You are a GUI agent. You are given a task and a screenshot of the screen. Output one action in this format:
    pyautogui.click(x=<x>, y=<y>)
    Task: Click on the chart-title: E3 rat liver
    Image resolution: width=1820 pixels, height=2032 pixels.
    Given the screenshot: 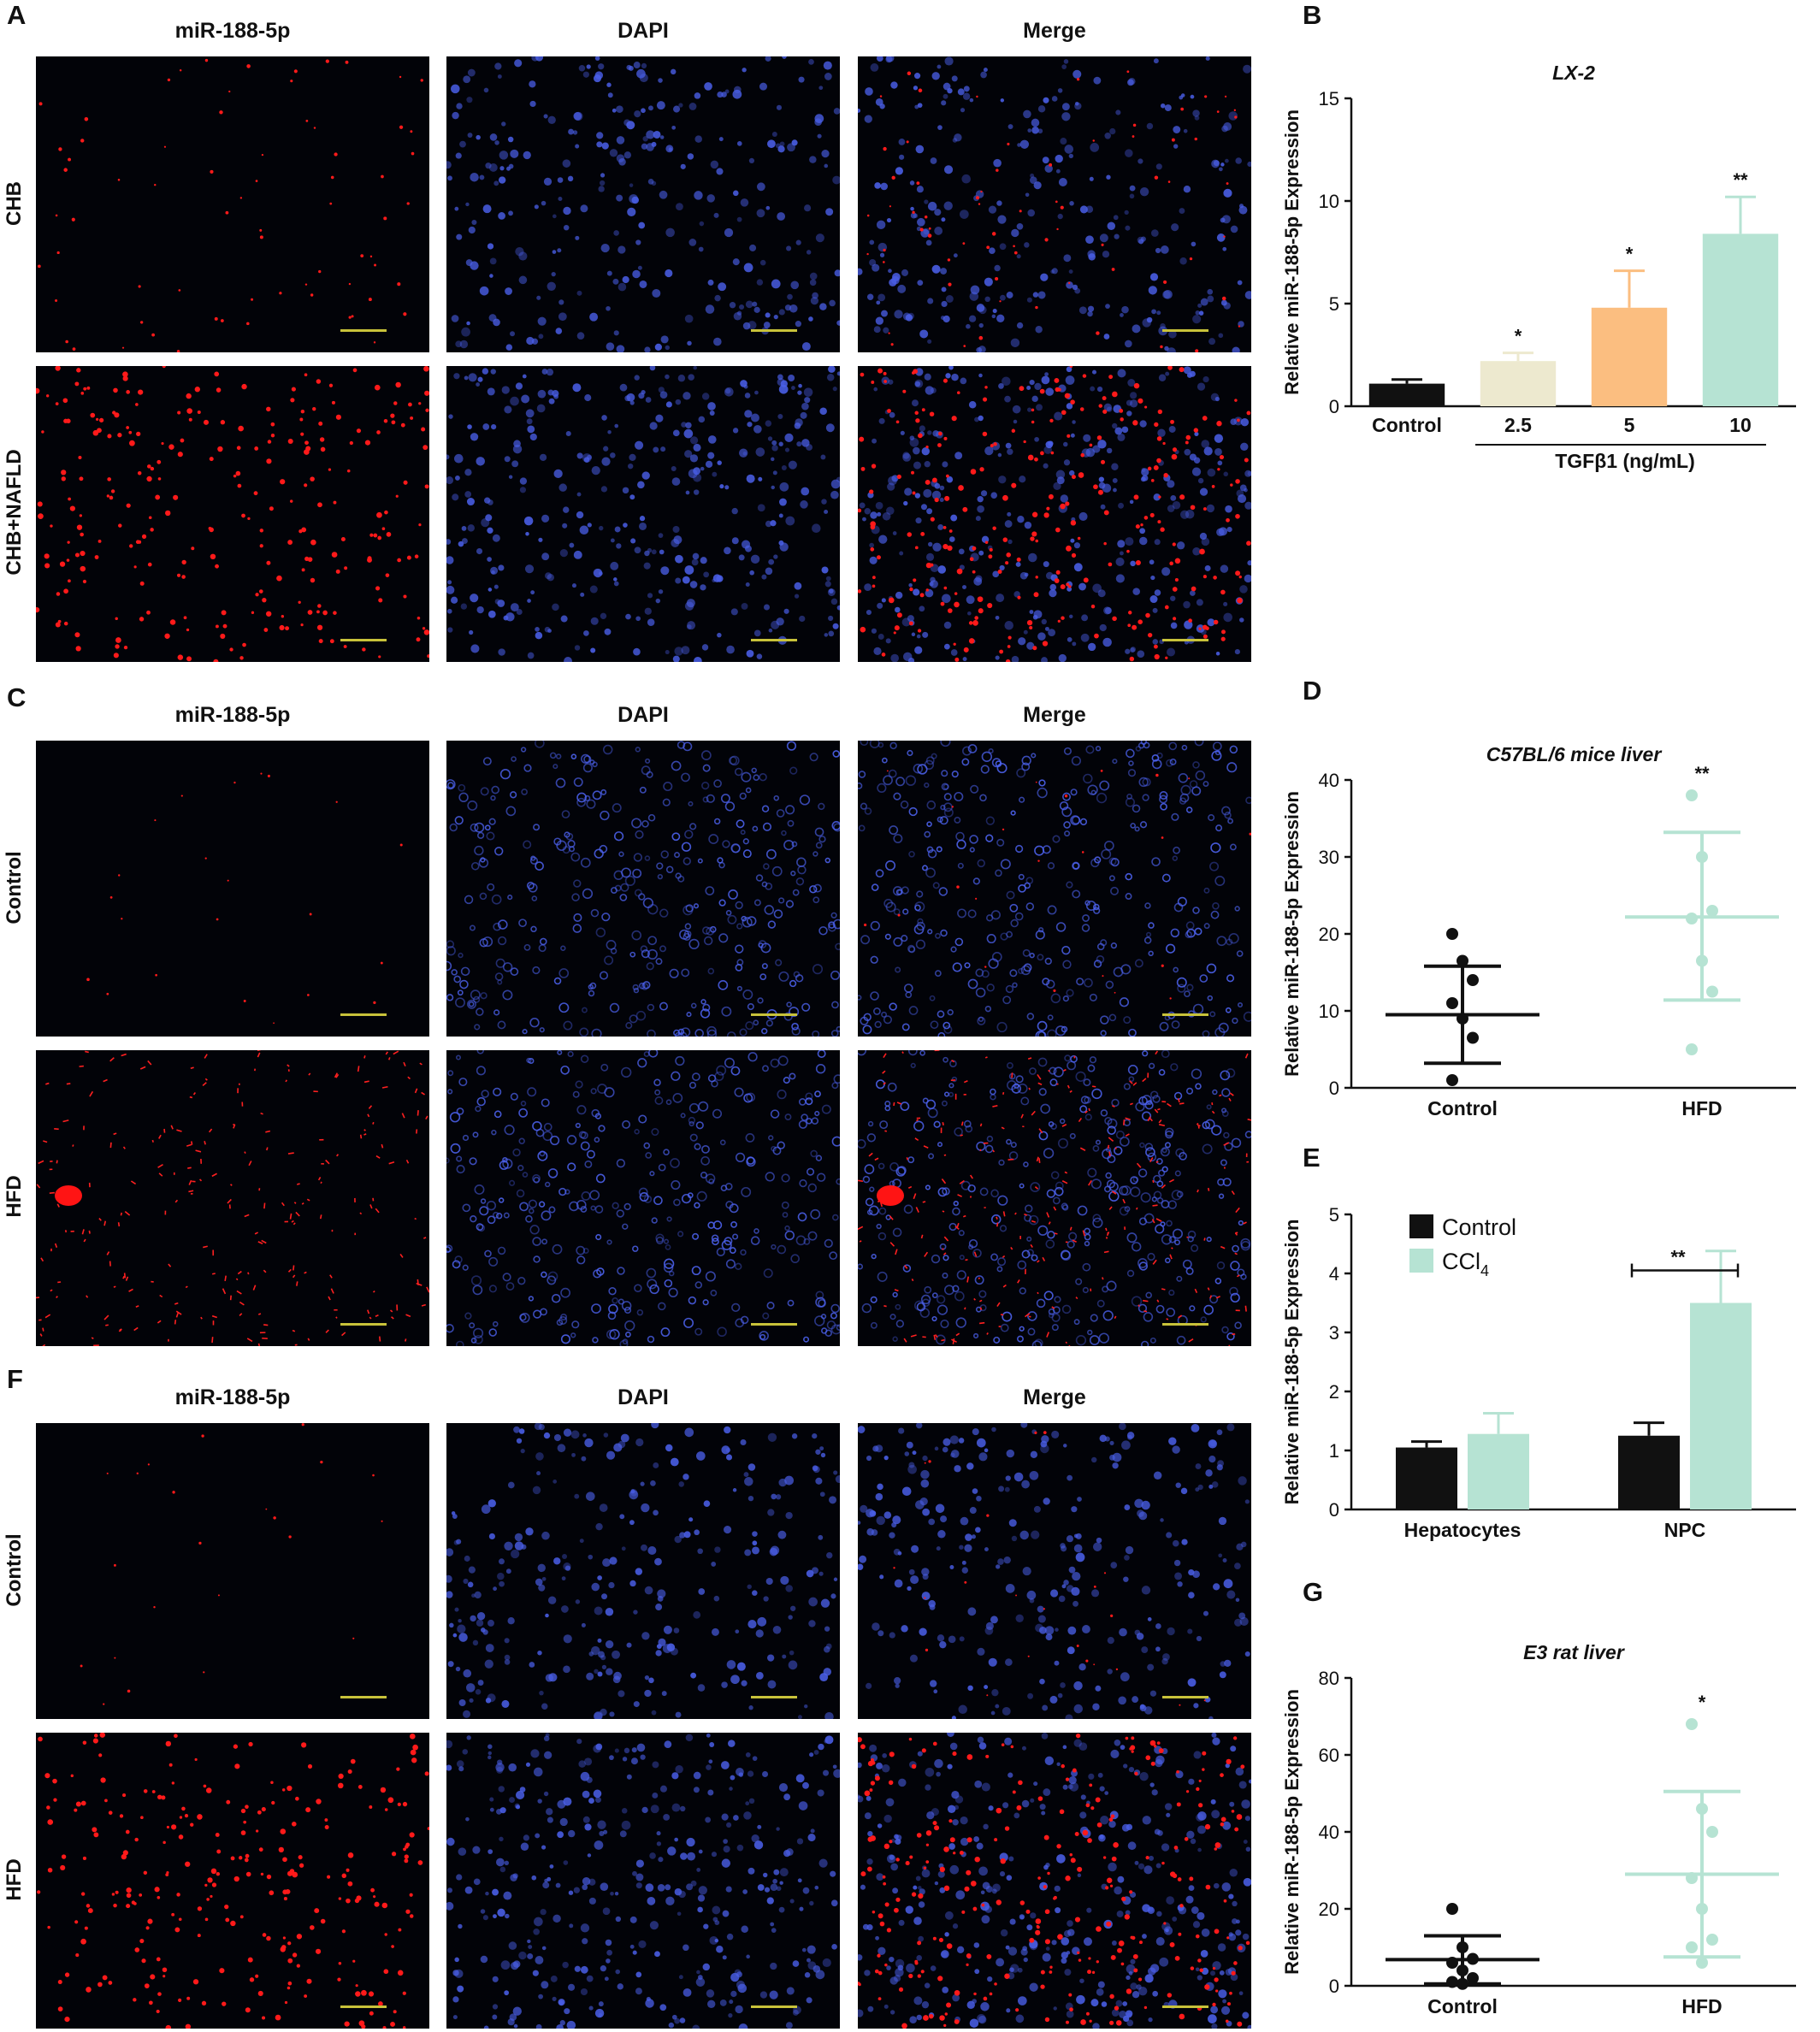 What is the action you would take?
    pyautogui.click(x=1574, y=1652)
    